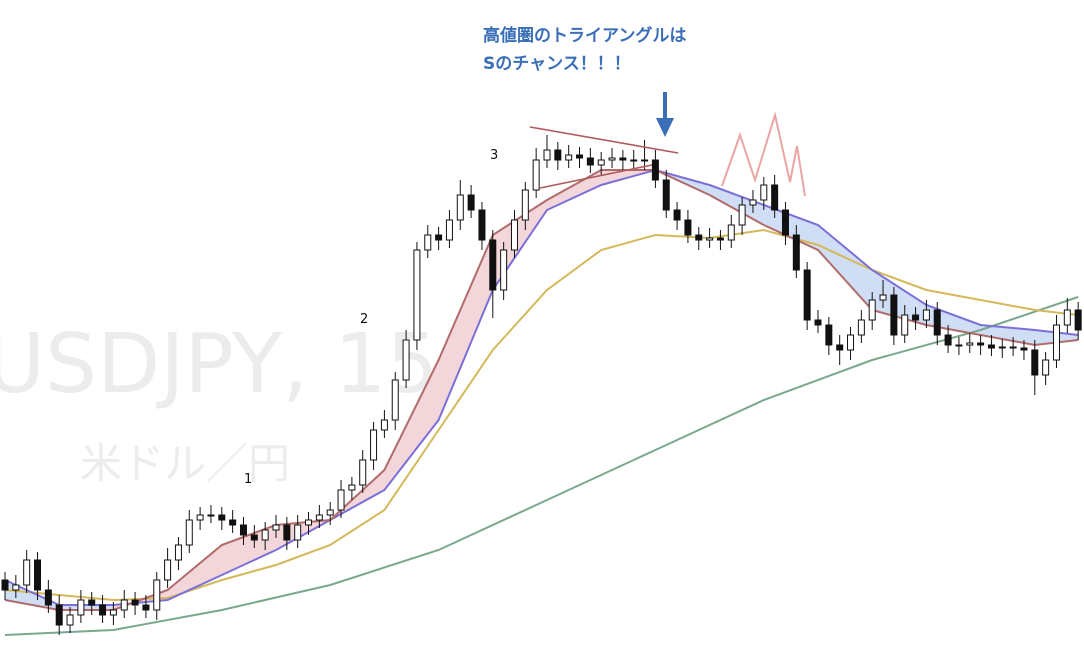 This screenshot has height=670, width=1084. What do you see at coordinates (248, 479) in the screenshot?
I see `wave-label: 1` at bounding box center [248, 479].